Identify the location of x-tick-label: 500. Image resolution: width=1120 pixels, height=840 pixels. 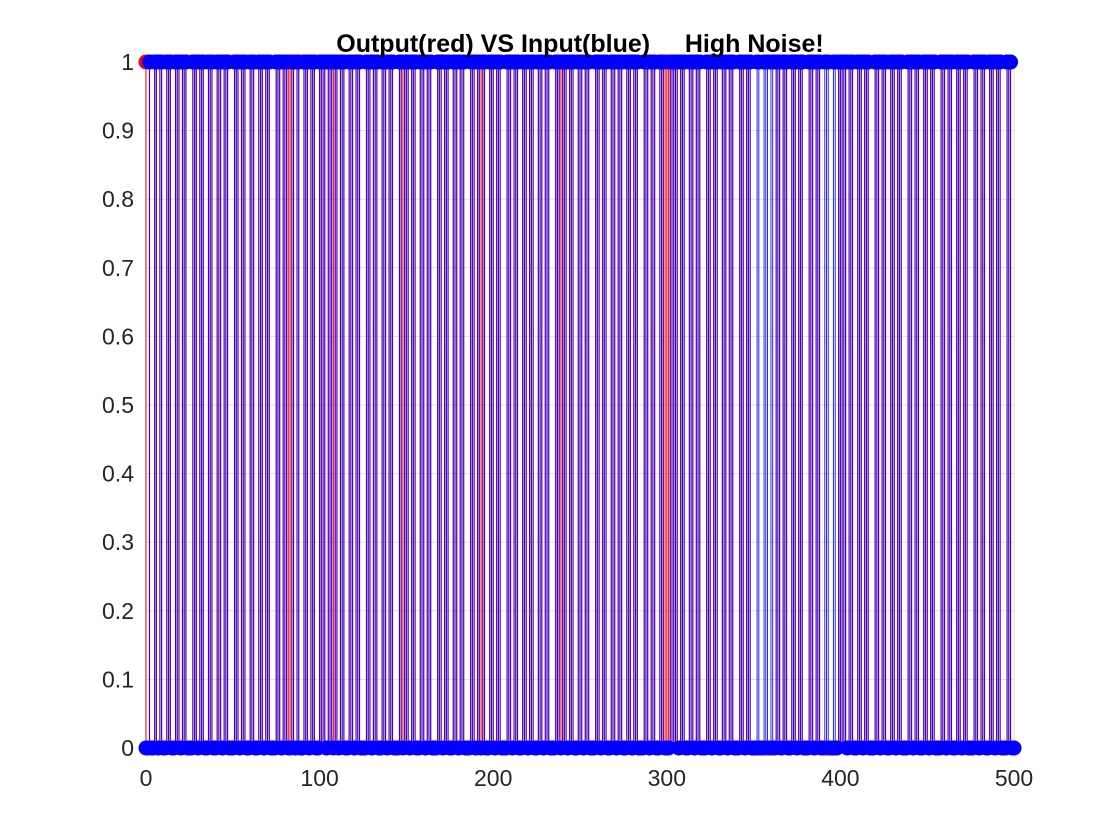
(1014, 778).